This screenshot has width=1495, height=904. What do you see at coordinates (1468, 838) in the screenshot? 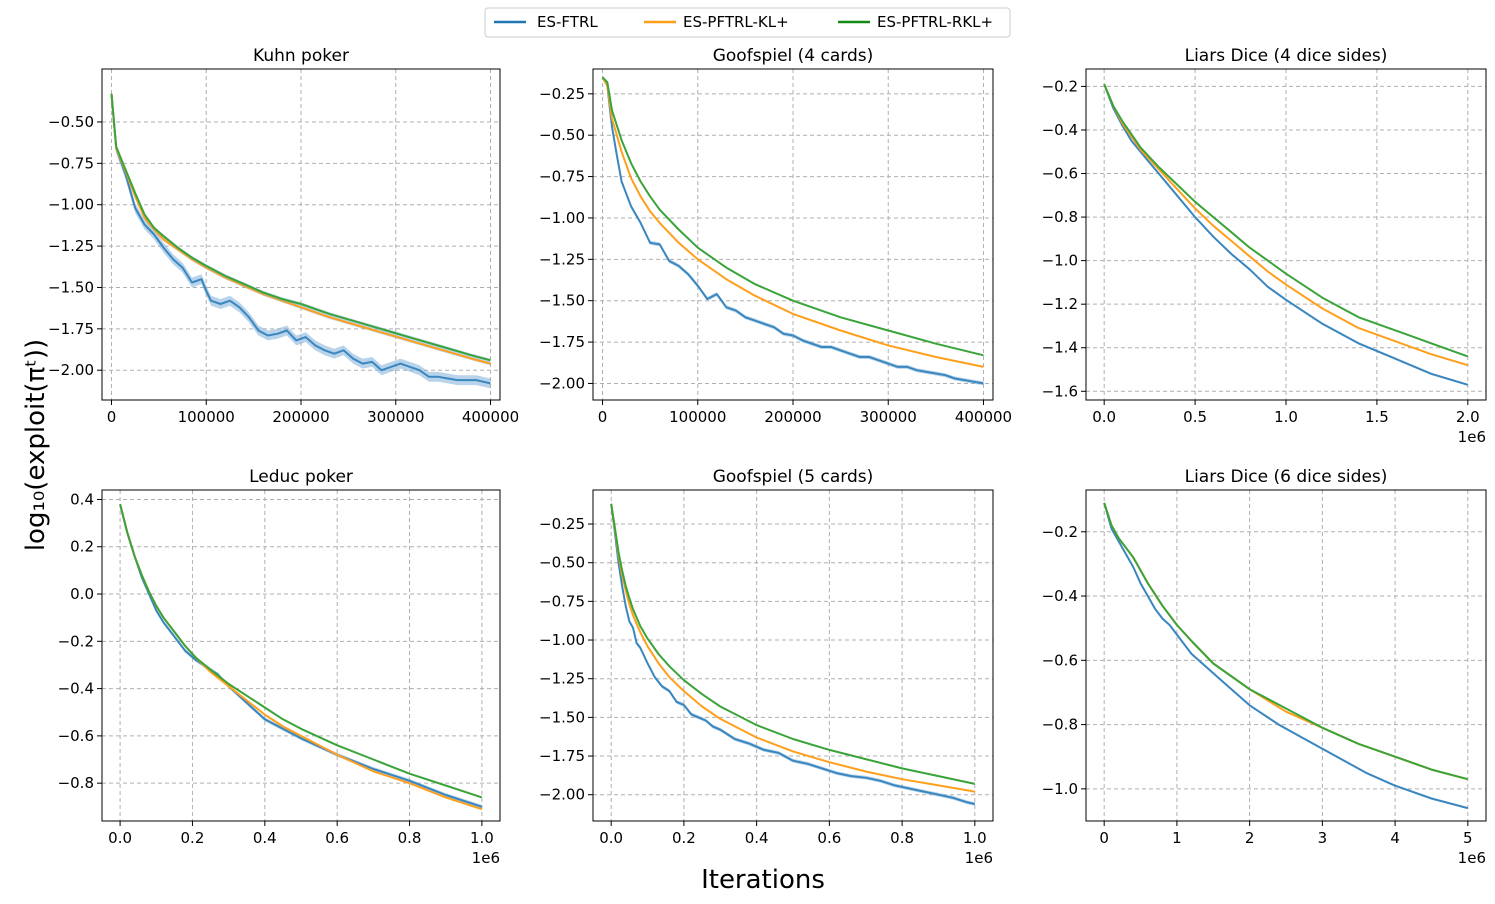
I see `x-tick-label: 5` at bounding box center [1468, 838].